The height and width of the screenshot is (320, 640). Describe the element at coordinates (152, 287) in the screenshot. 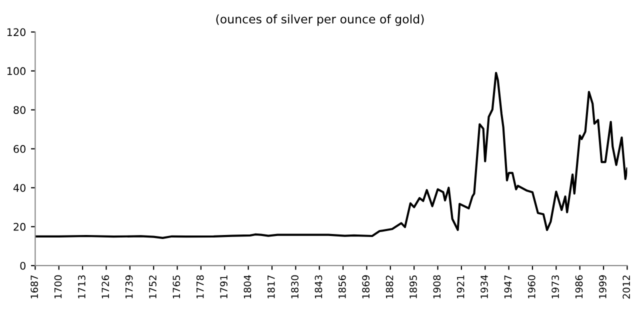

I see `x-tick-label: 1752` at that location.